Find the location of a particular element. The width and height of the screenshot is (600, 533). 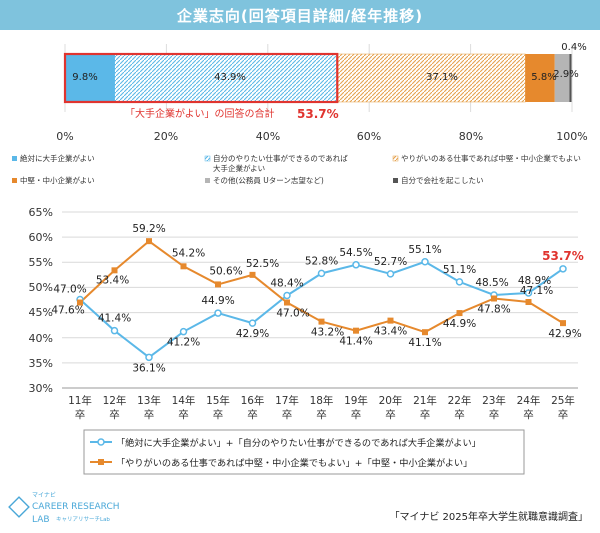

data-label-orange: 54.2% is located at coordinates (188, 253).